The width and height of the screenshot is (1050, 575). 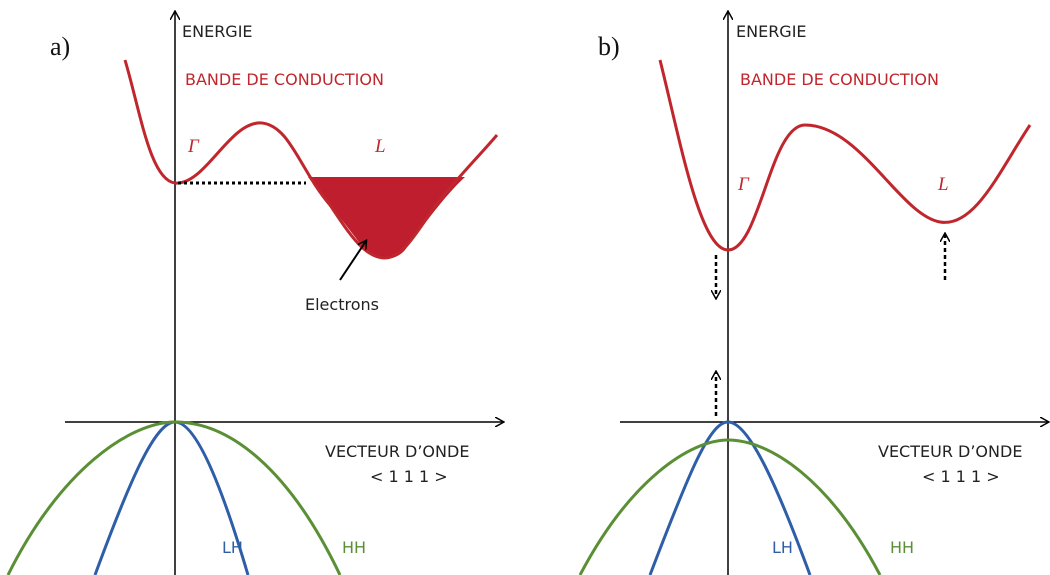 I want to click on panel-label: b), so click(x=609, y=46).